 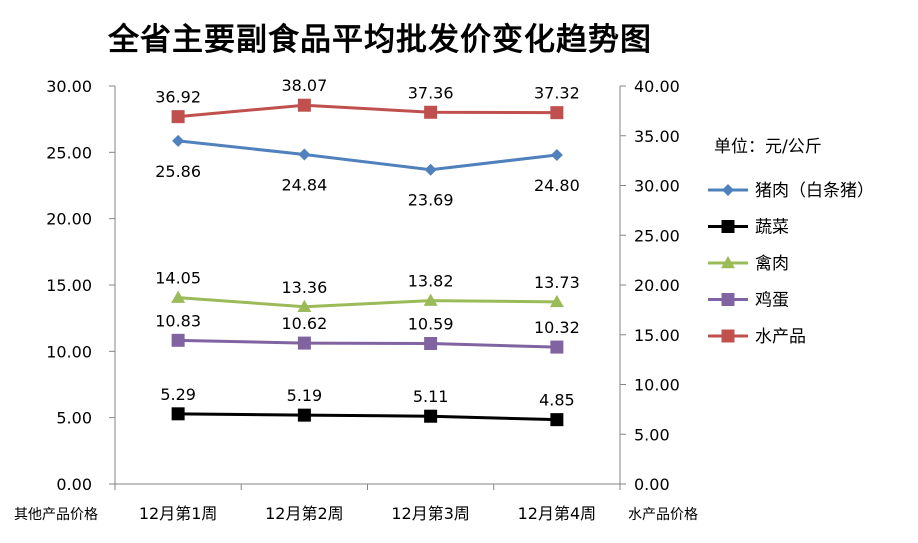 I want to click on data-label: 14.05, so click(x=178, y=278).